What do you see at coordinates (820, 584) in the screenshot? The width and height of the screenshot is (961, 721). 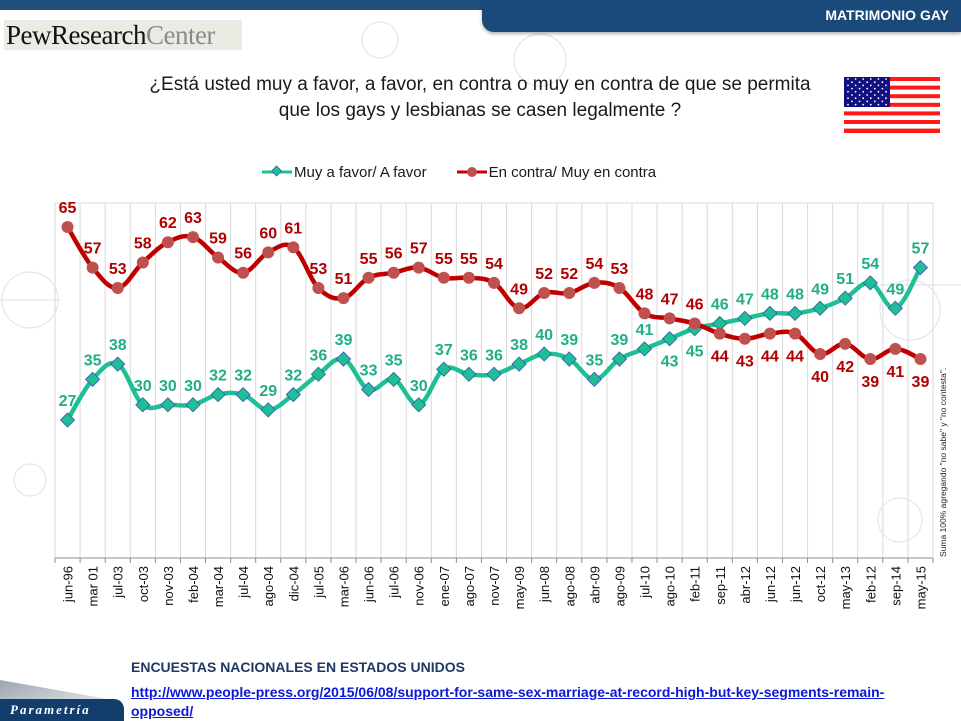 I see `x-tick-label: oct-12` at bounding box center [820, 584].